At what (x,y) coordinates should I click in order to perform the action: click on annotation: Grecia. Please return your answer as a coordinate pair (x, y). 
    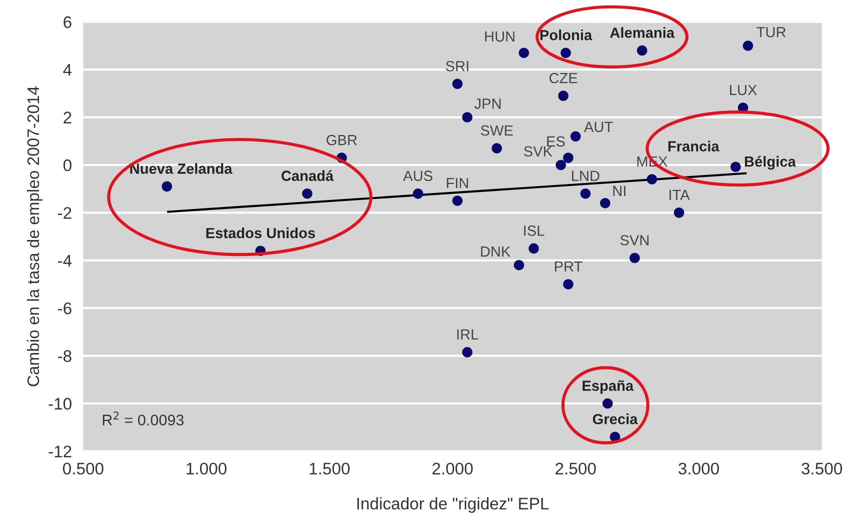
    Looking at the image, I should click on (615, 419).